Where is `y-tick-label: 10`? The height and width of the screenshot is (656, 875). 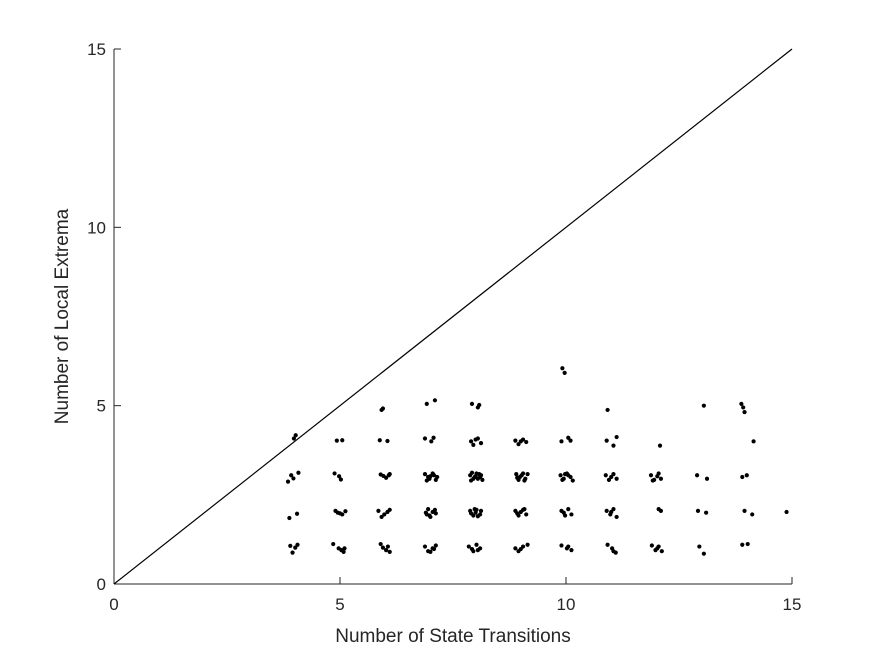
y-tick-label: 10 is located at coordinates (96, 227).